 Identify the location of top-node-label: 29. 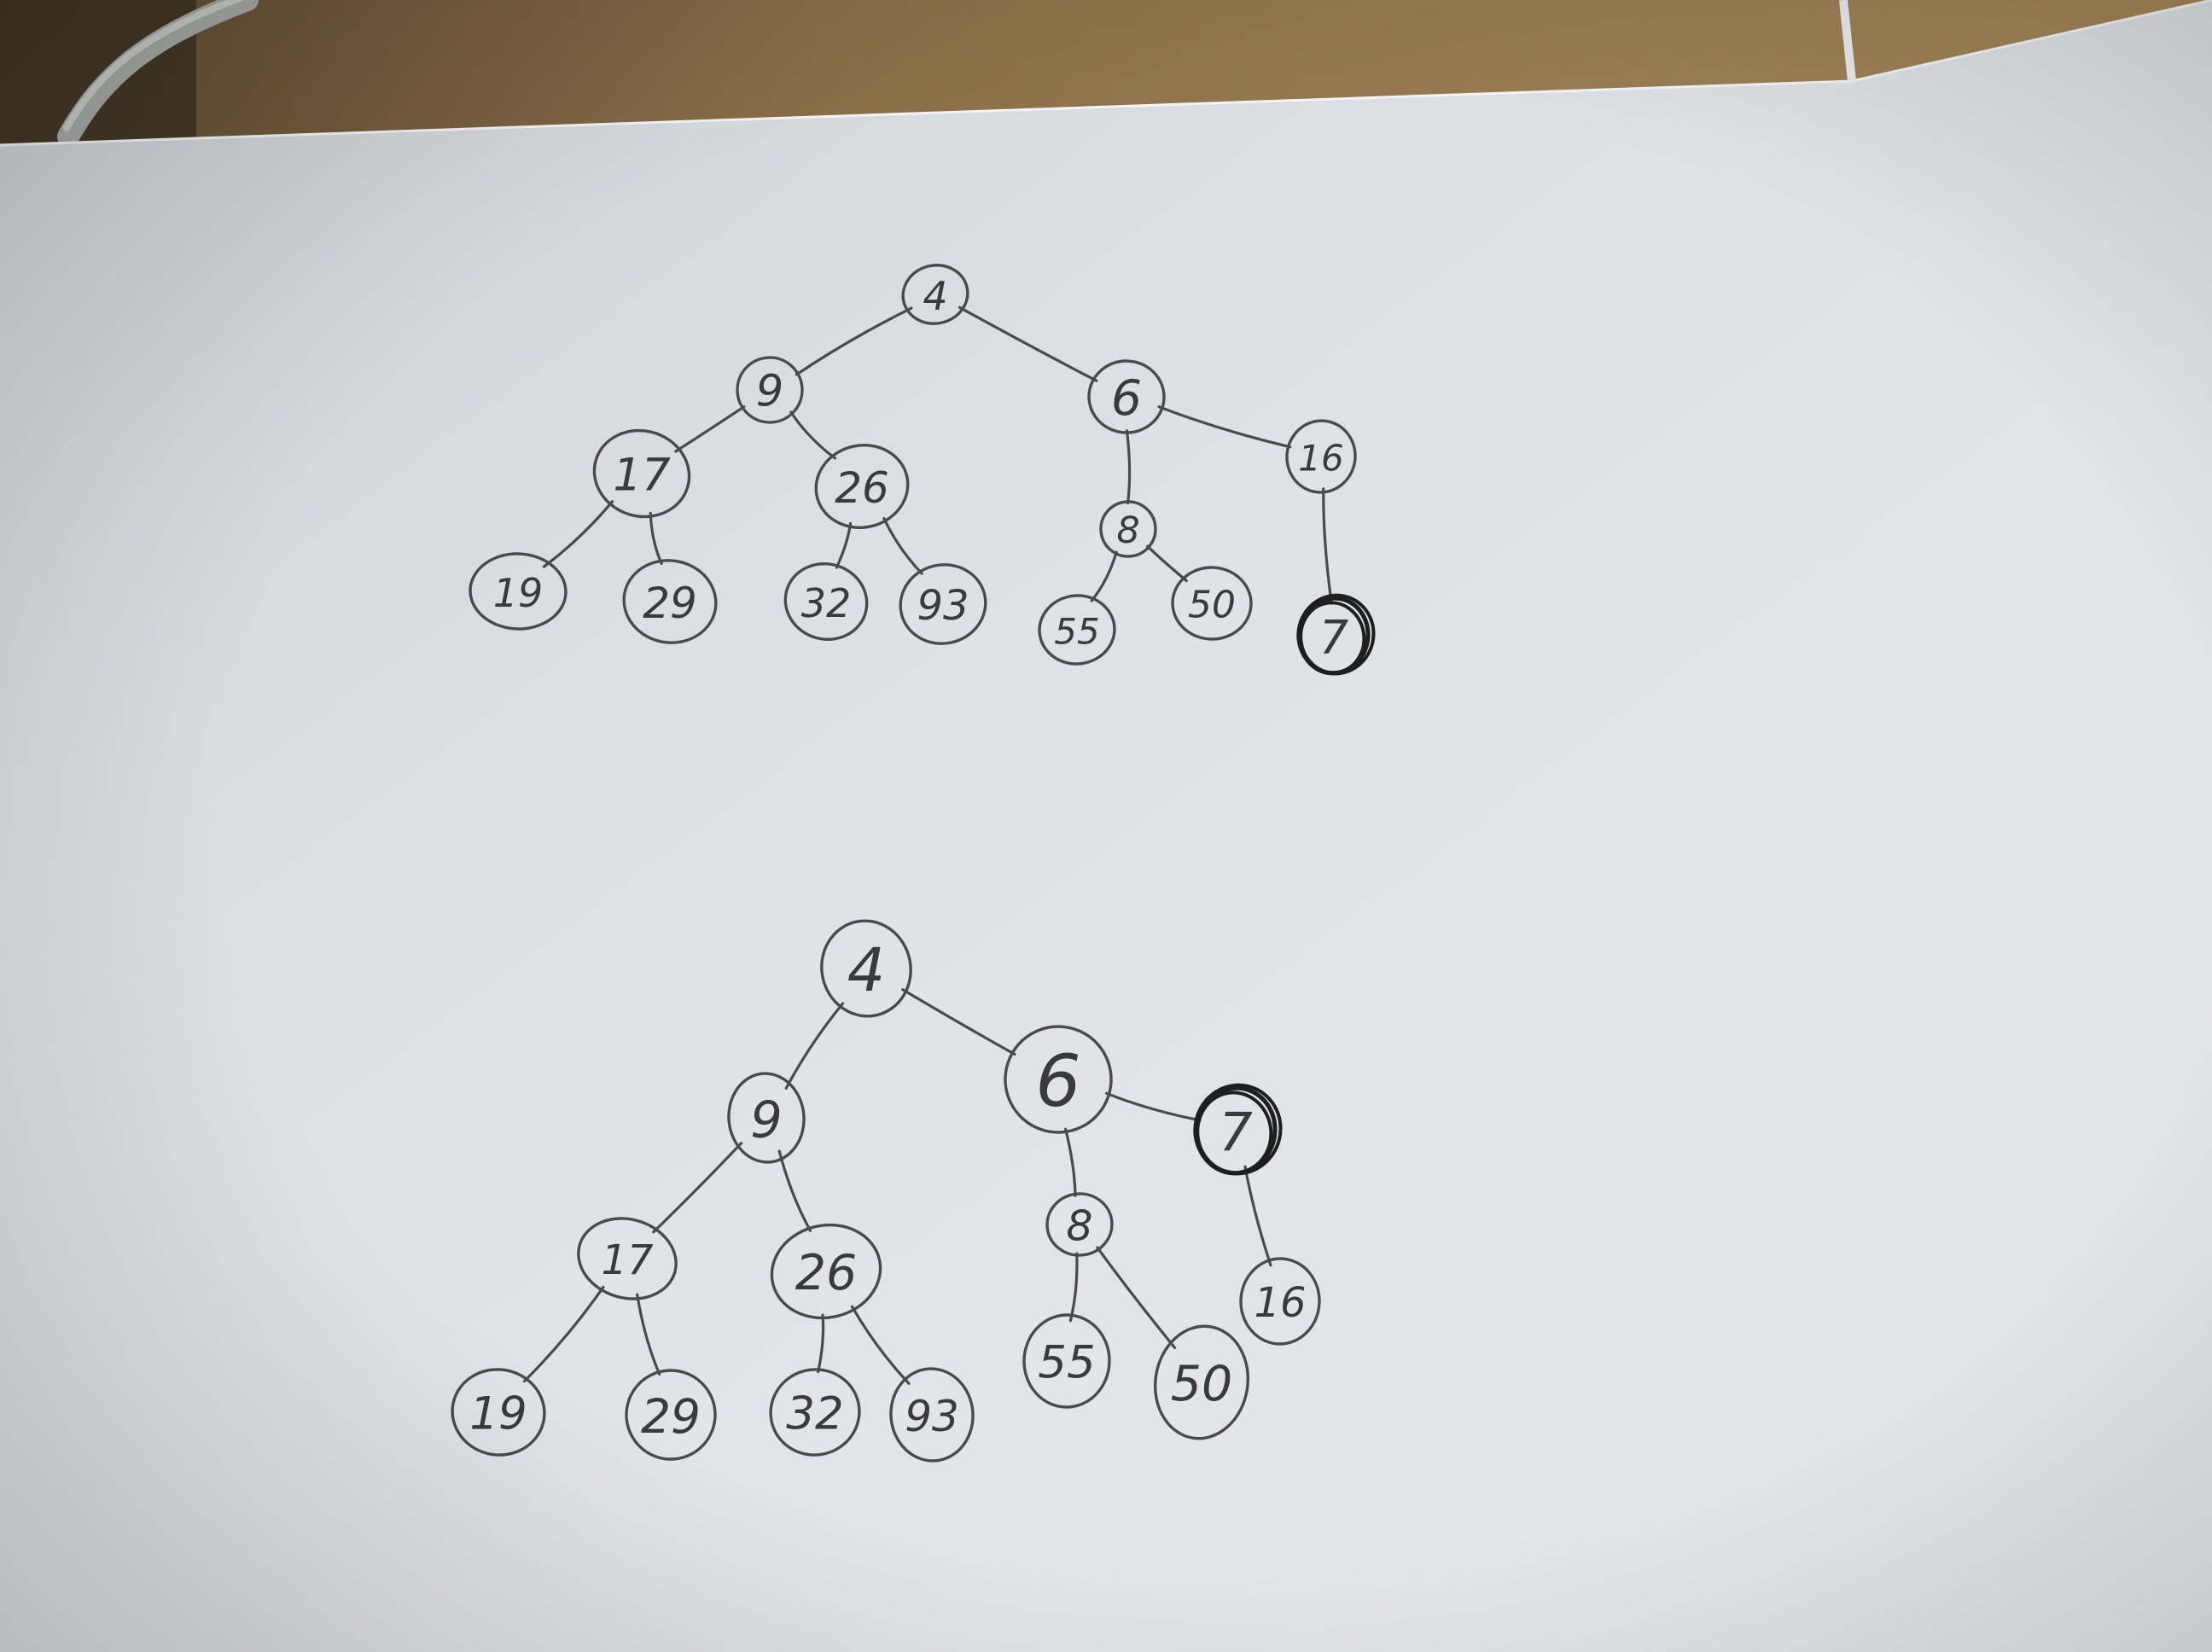
(670, 603).